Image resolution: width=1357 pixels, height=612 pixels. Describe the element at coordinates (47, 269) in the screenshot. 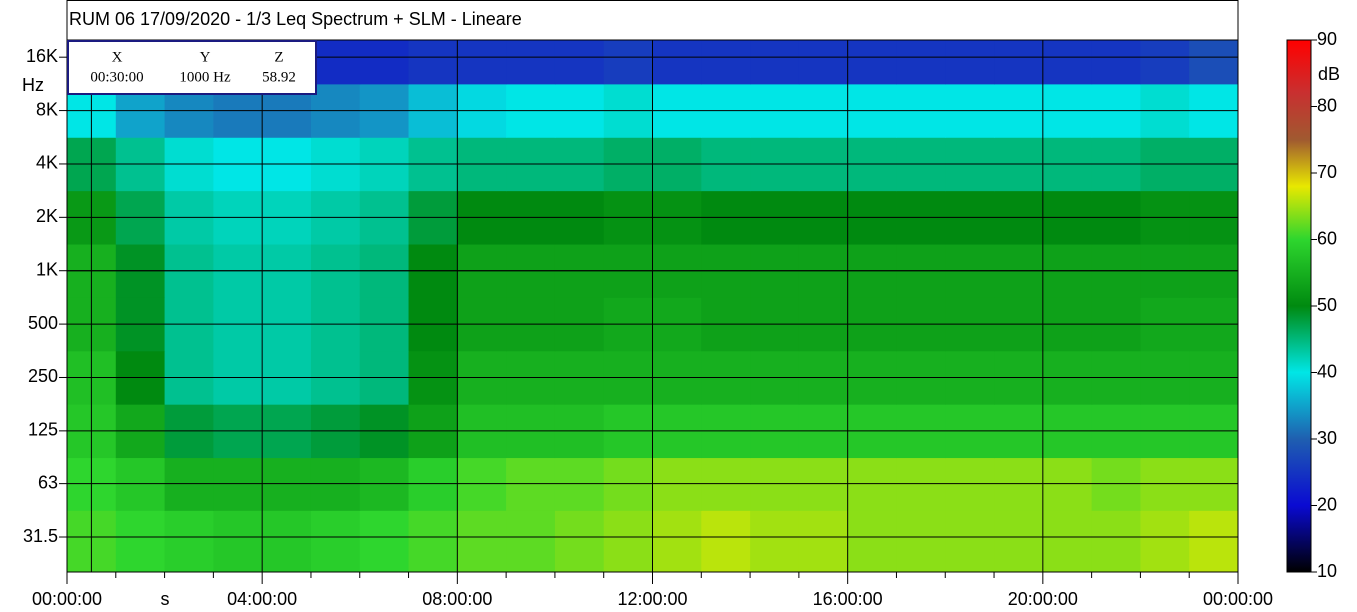

I see `y-tick-label: 1K` at that location.